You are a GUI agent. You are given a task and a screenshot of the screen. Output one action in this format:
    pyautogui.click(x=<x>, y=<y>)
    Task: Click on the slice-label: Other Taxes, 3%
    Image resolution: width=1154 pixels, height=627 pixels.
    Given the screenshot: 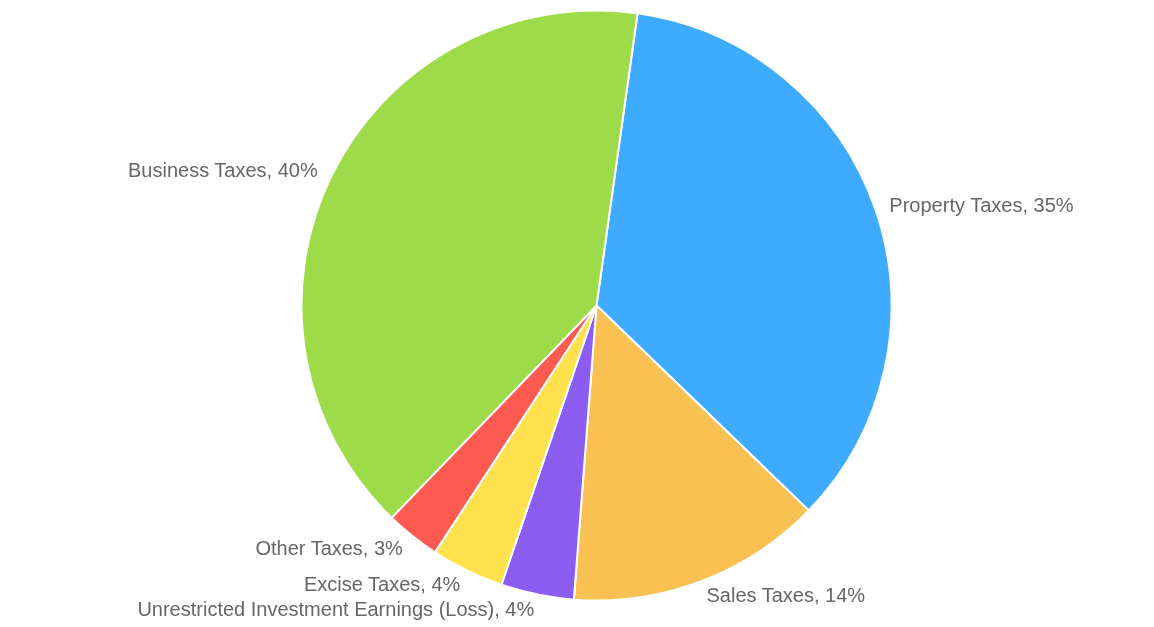 What is the action you would take?
    pyautogui.click(x=329, y=547)
    